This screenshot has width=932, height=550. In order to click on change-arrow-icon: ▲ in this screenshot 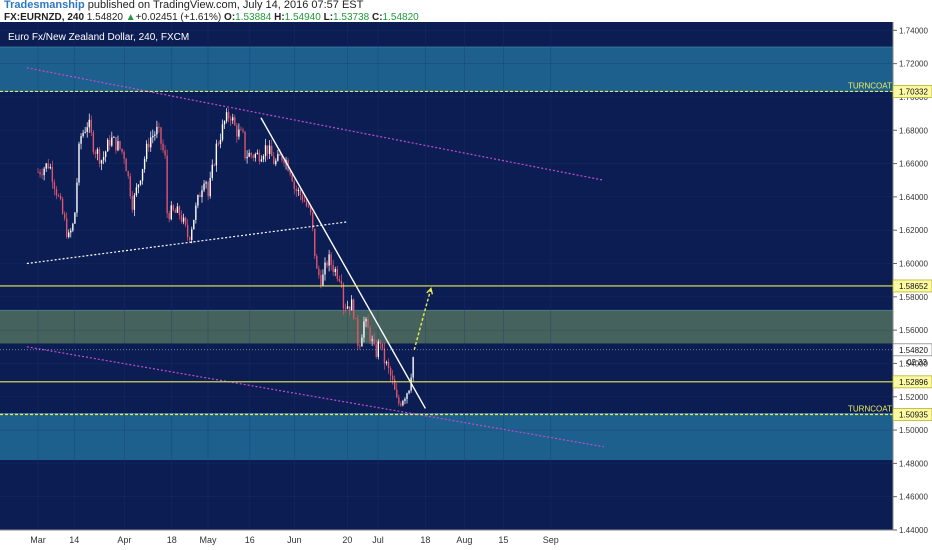, I will do `click(130, 17)`.